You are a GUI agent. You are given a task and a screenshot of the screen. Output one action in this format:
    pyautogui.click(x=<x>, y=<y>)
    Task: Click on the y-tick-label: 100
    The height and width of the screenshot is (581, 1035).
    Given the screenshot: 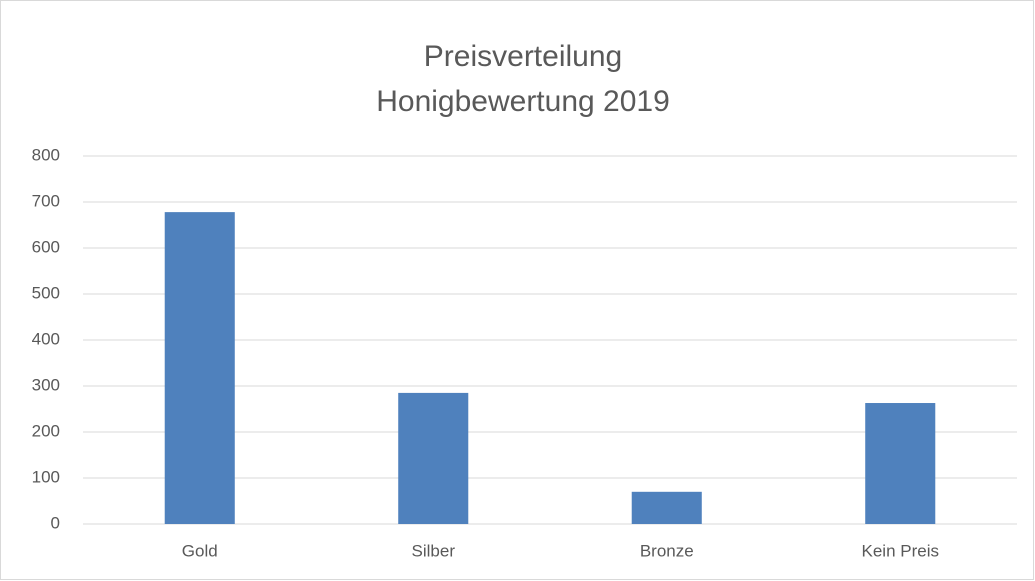 What is the action you would take?
    pyautogui.click(x=46, y=476)
    